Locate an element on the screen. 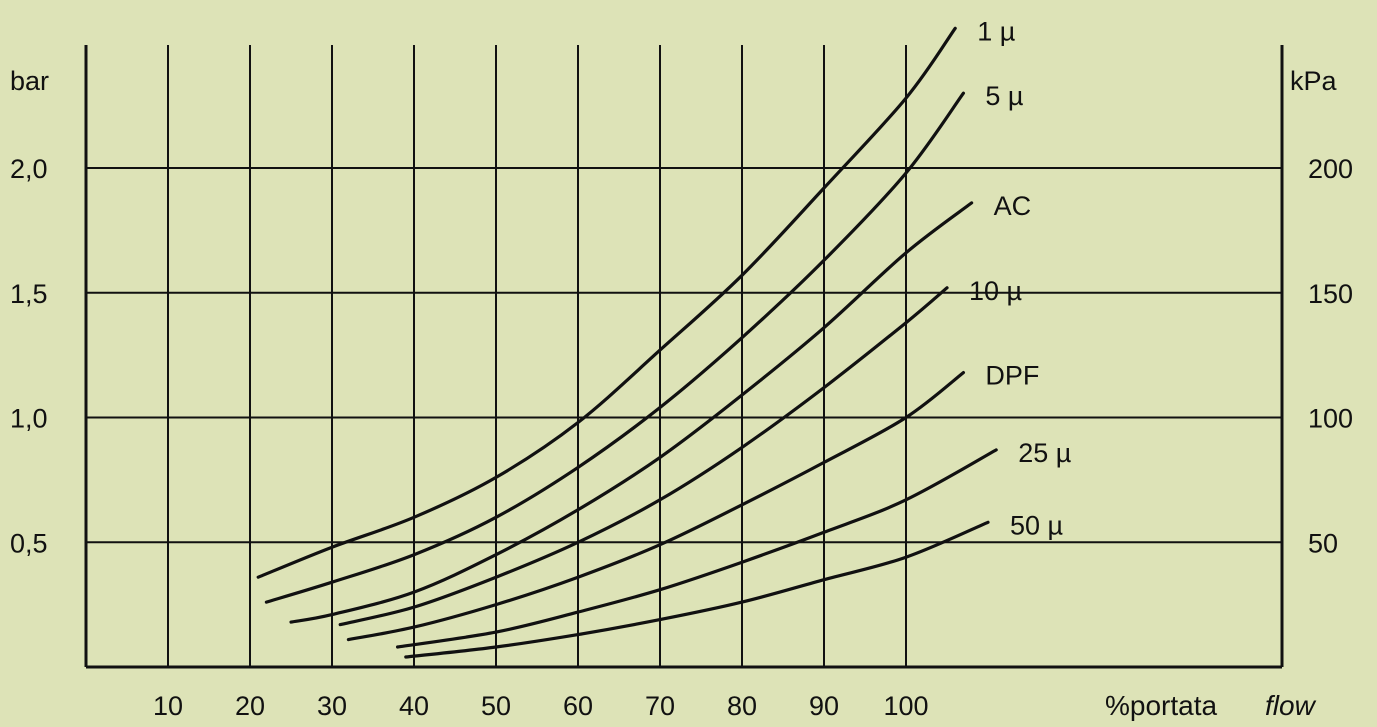 This screenshot has width=1377, height=727. y-tick-label-left: 0,5 is located at coordinates (29, 543).